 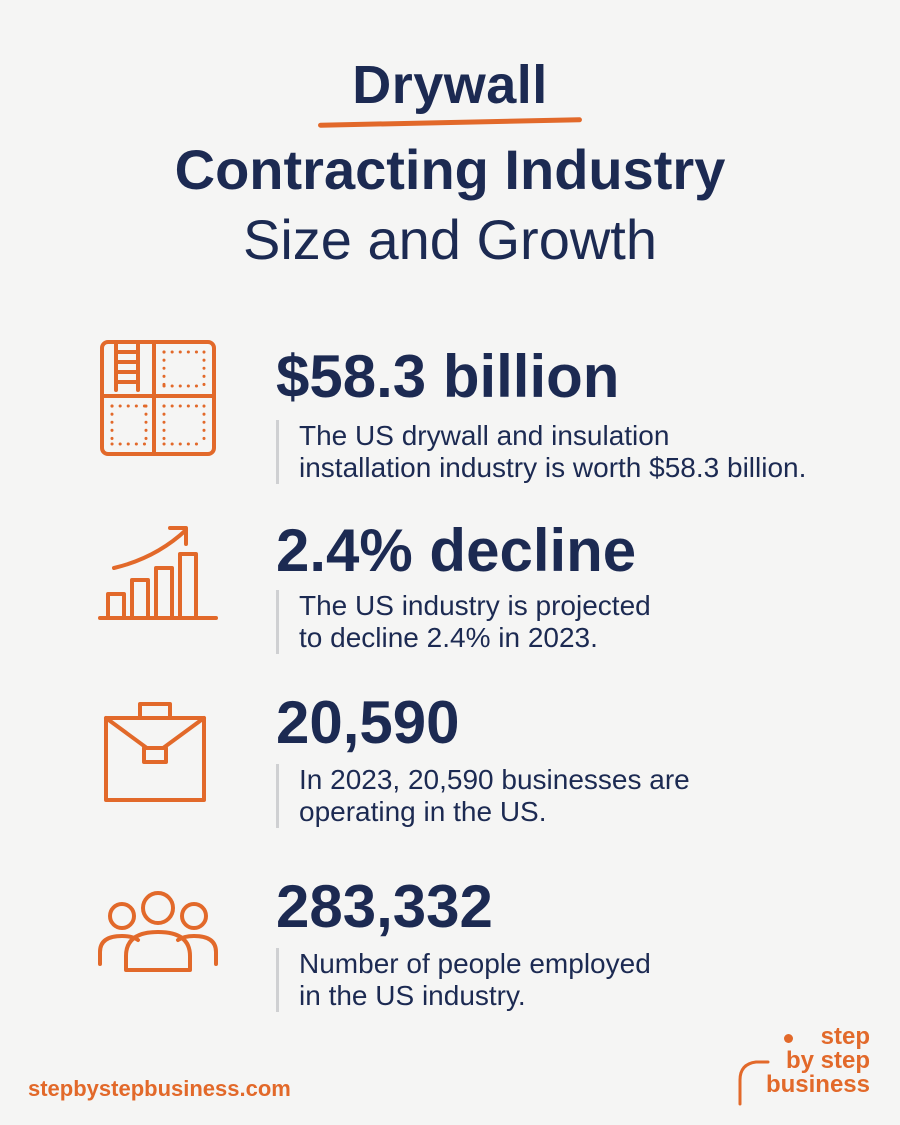 What do you see at coordinates (448, 637) in the screenshot?
I see `stat-description-line: to decline 2.4% in 2023.` at bounding box center [448, 637].